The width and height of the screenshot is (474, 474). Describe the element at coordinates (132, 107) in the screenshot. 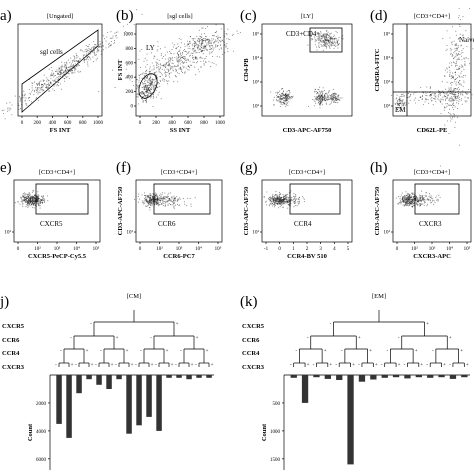

I see `y-tick-label: 0` at that location.